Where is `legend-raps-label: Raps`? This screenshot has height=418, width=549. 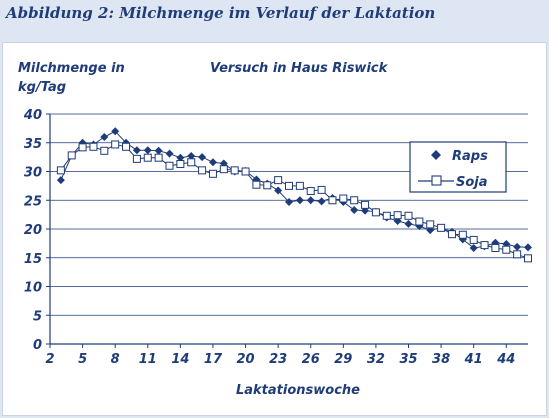 legend-raps-label: Raps is located at coordinates (470, 156).